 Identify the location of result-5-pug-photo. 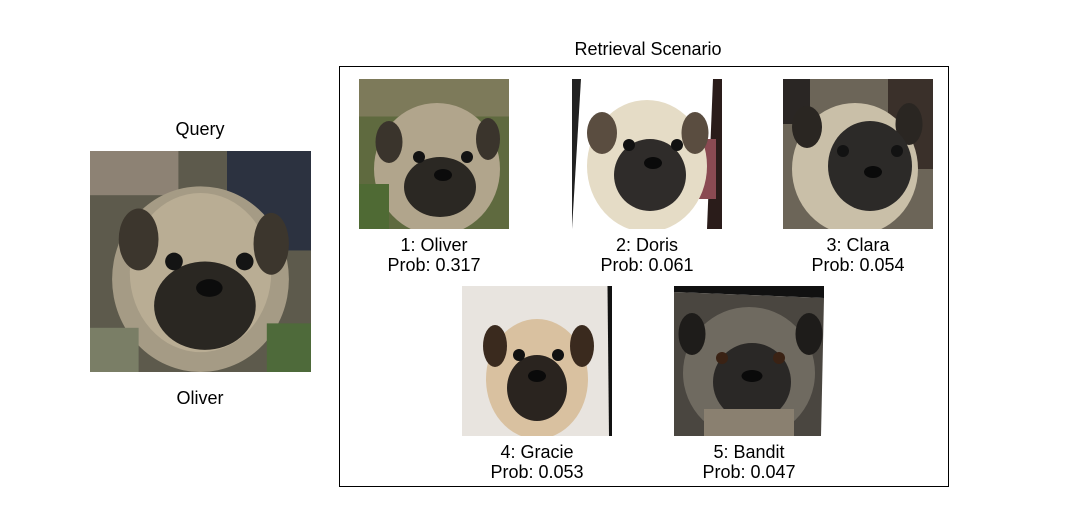
(749, 361).